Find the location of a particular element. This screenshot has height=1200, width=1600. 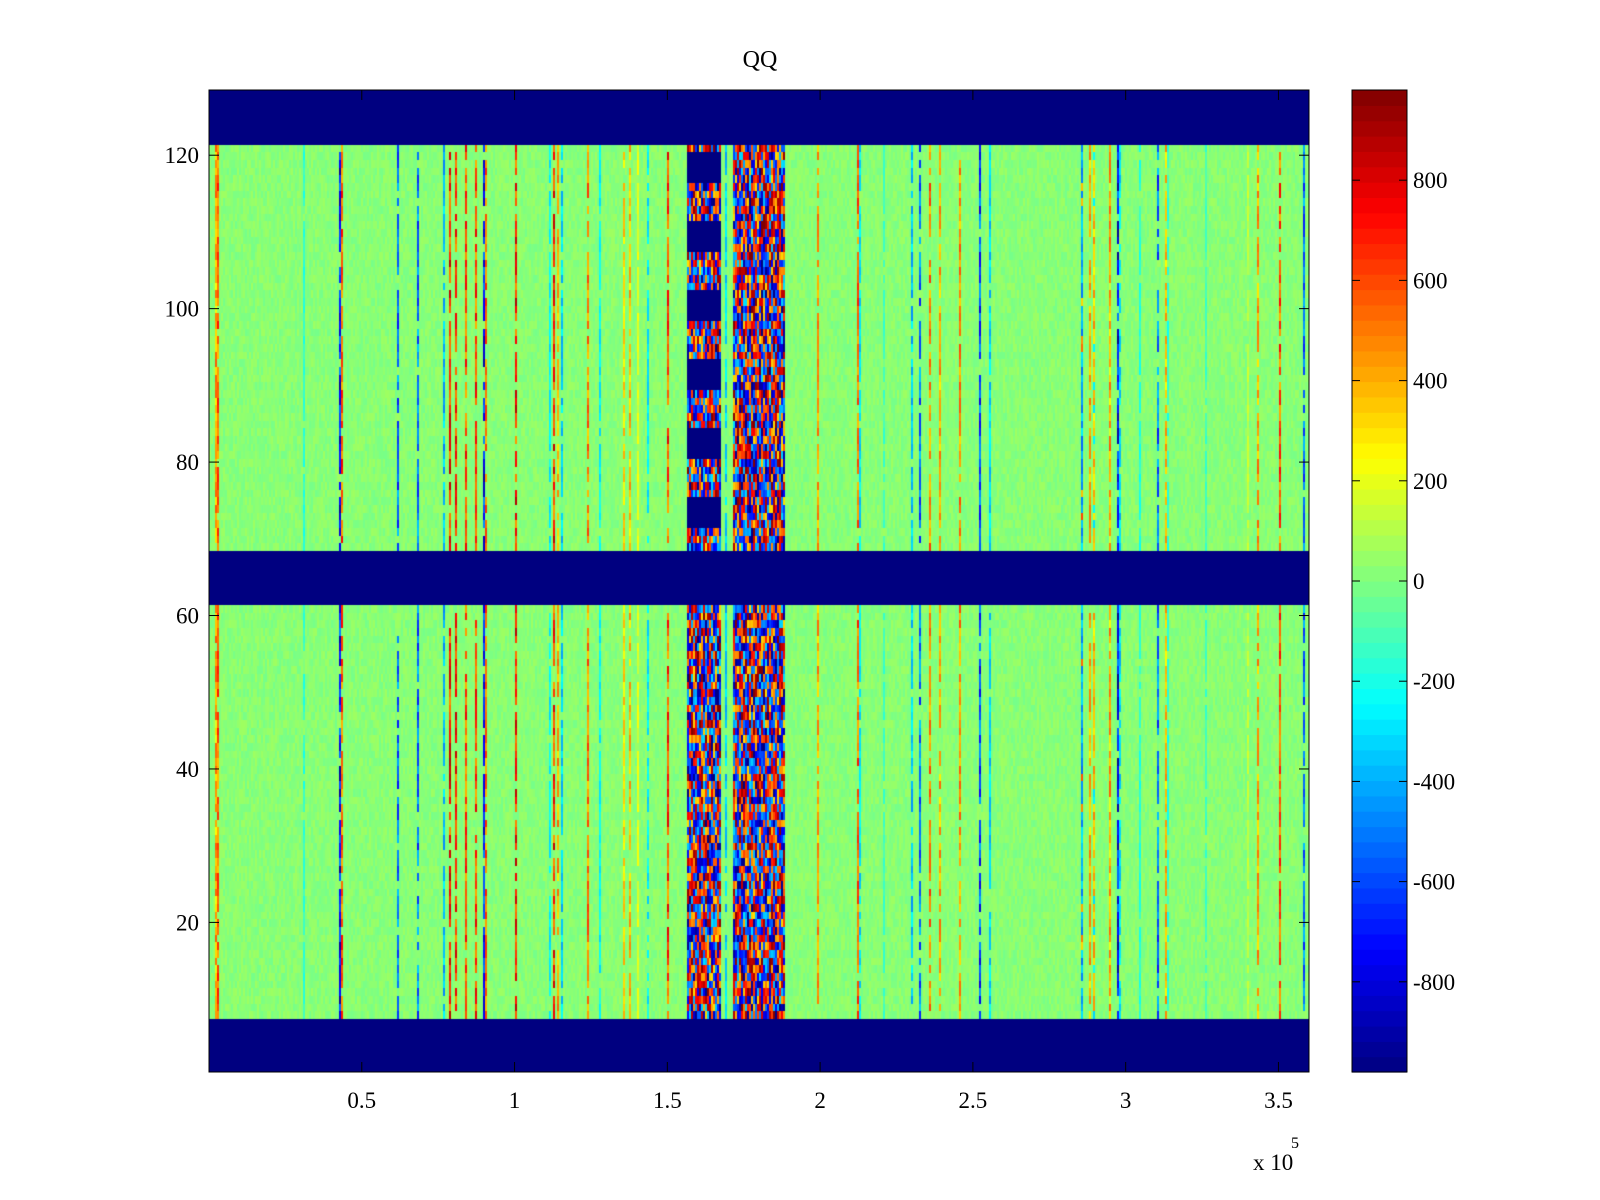

x-scale-base: x 10 is located at coordinates (1273, 1162).